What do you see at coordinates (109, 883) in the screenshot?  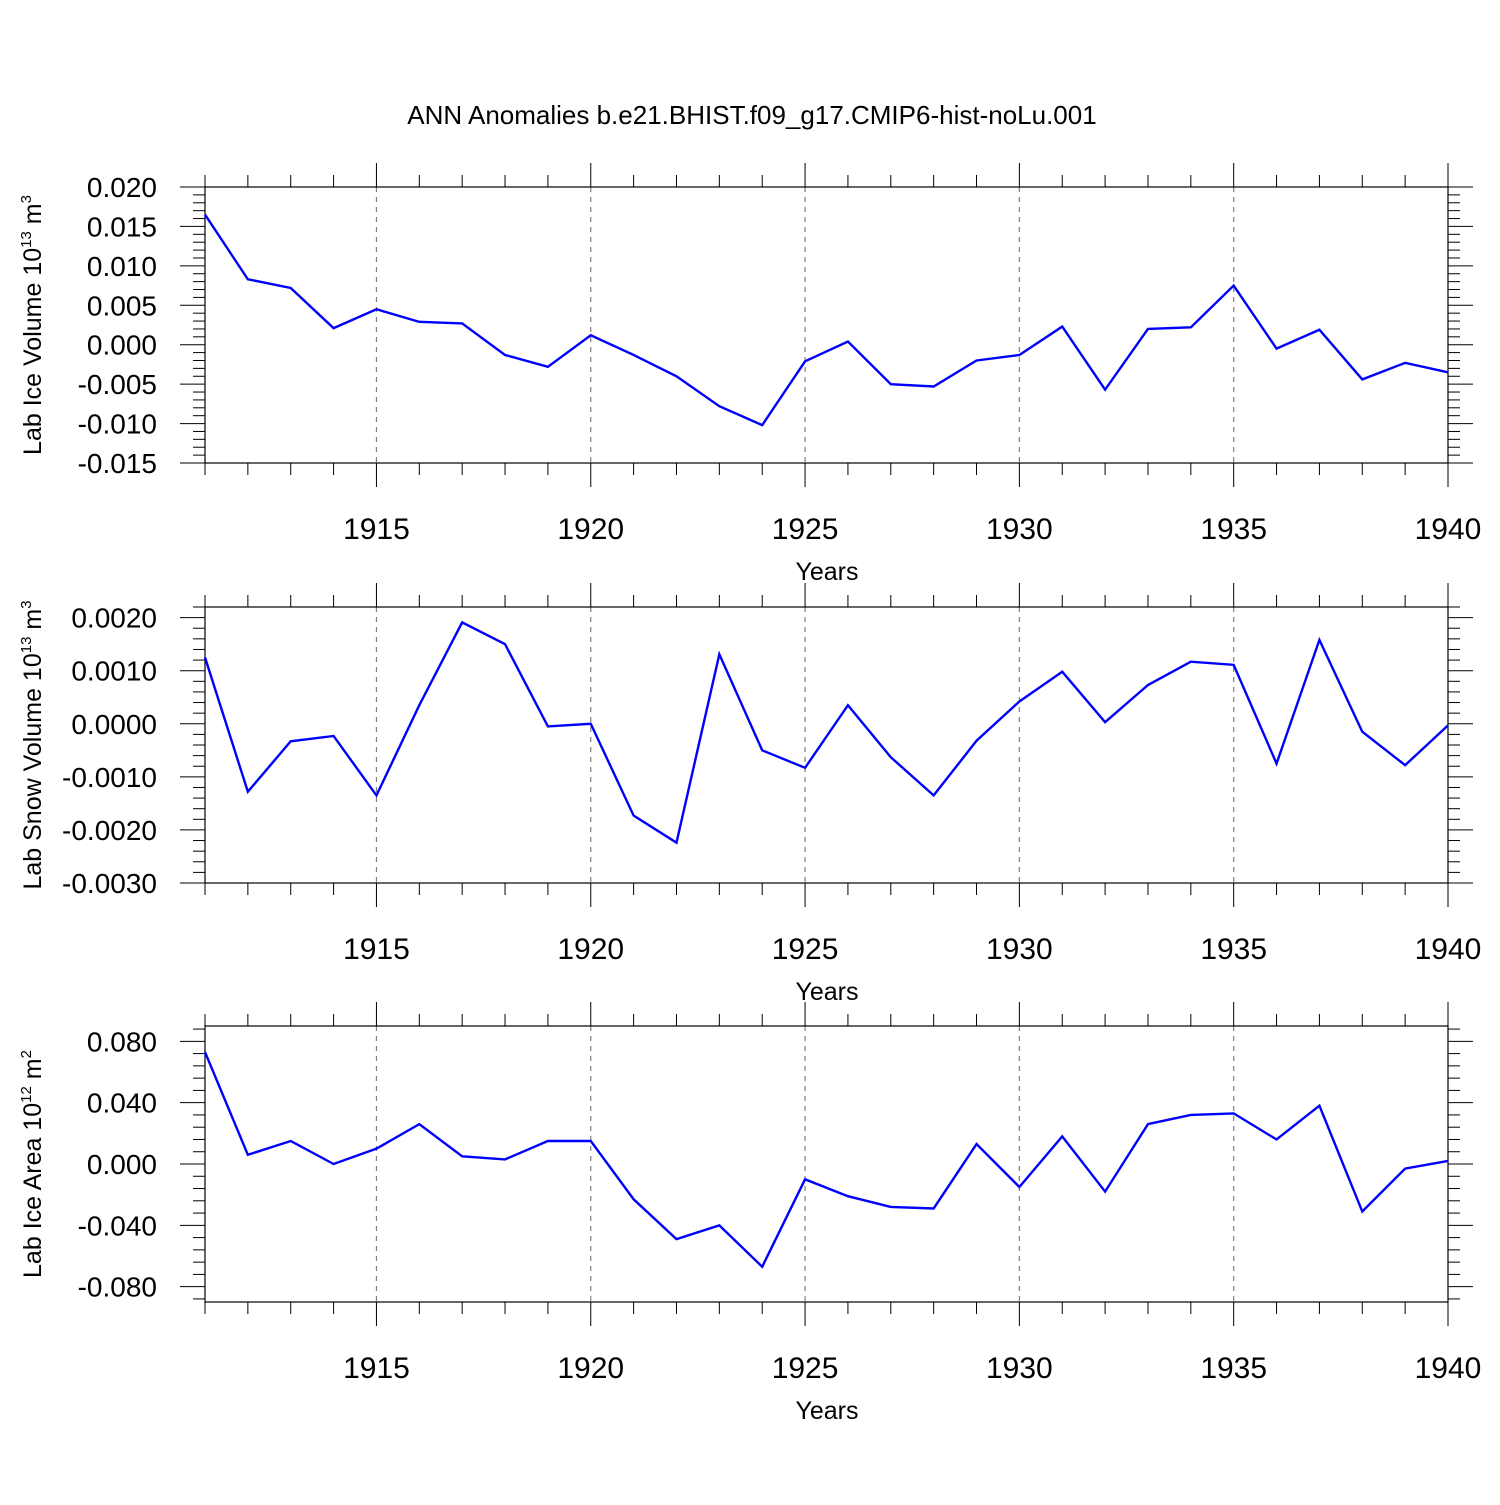 I see `y-tick-label: -0.0030` at bounding box center [109, 883].